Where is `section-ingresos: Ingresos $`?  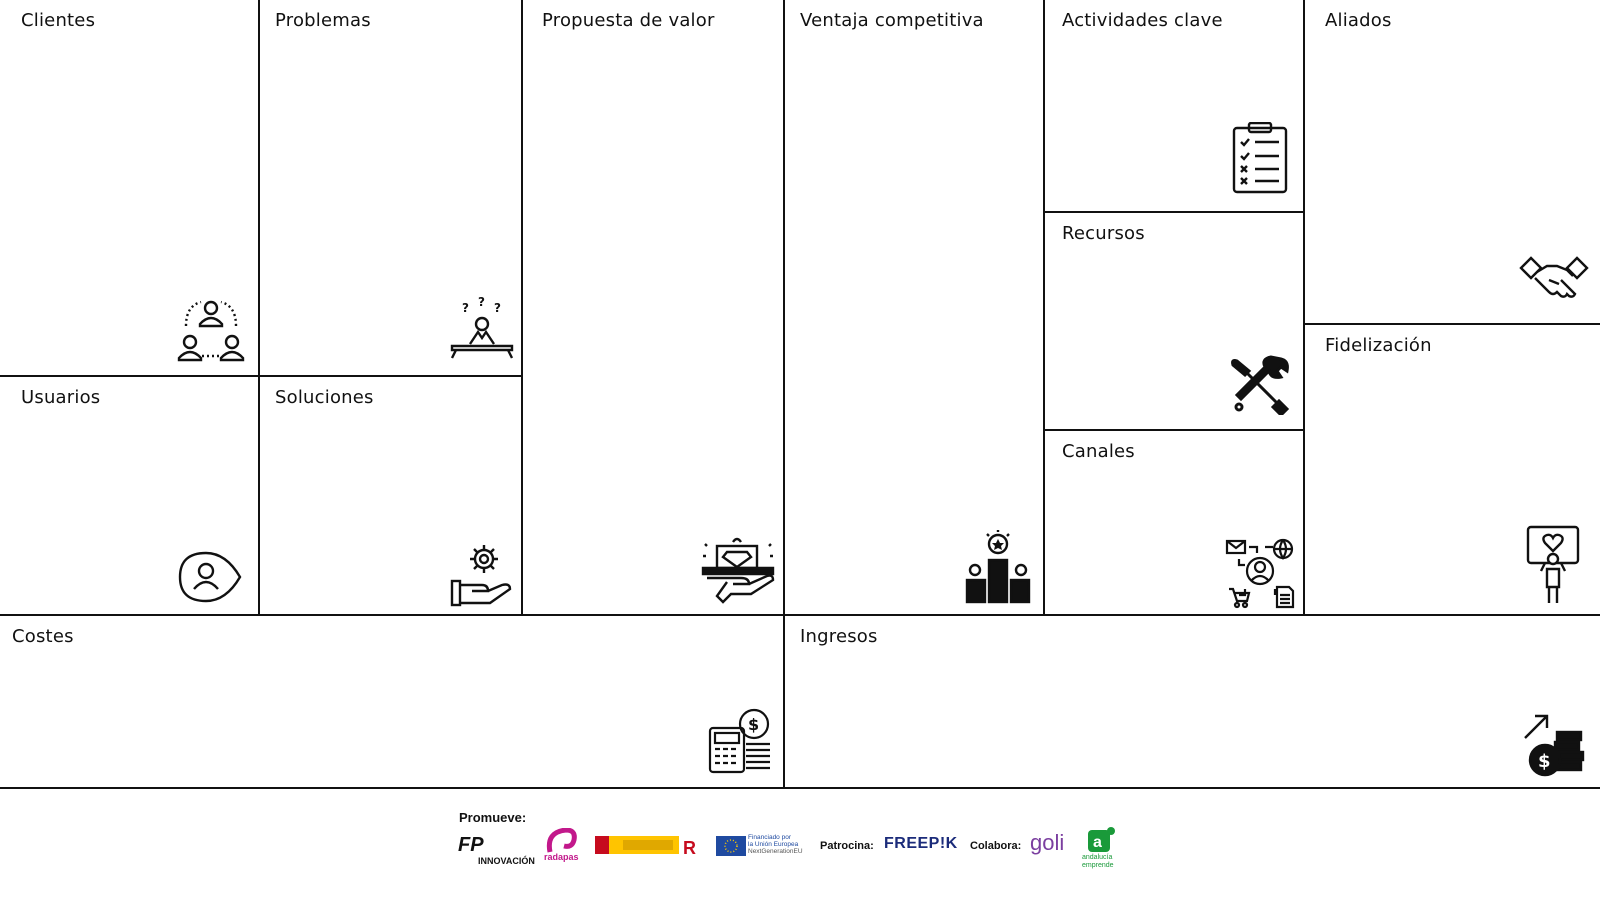
section-ingresos: Ingresos $ is located at coordinates (1192, 701).